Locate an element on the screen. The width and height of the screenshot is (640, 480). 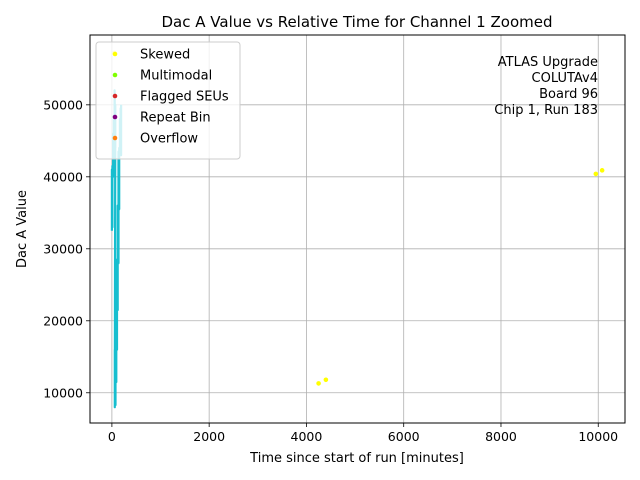
legend-box is located at coordinates (168, 100).